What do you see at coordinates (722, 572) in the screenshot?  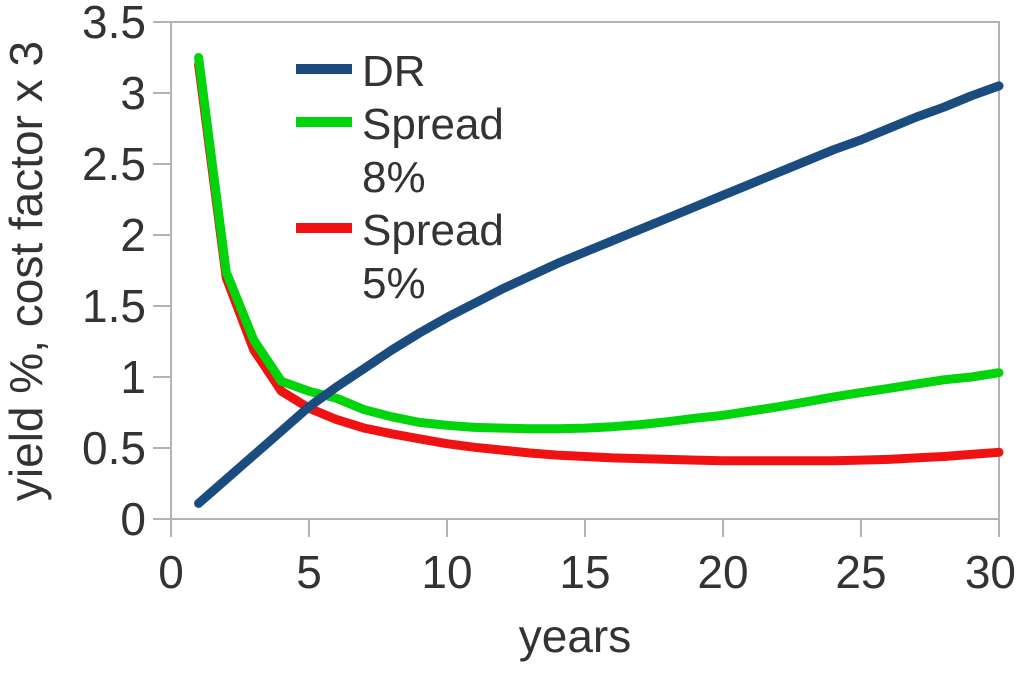 I see `x-tick-label: 20` at bounding box center [722, 572].